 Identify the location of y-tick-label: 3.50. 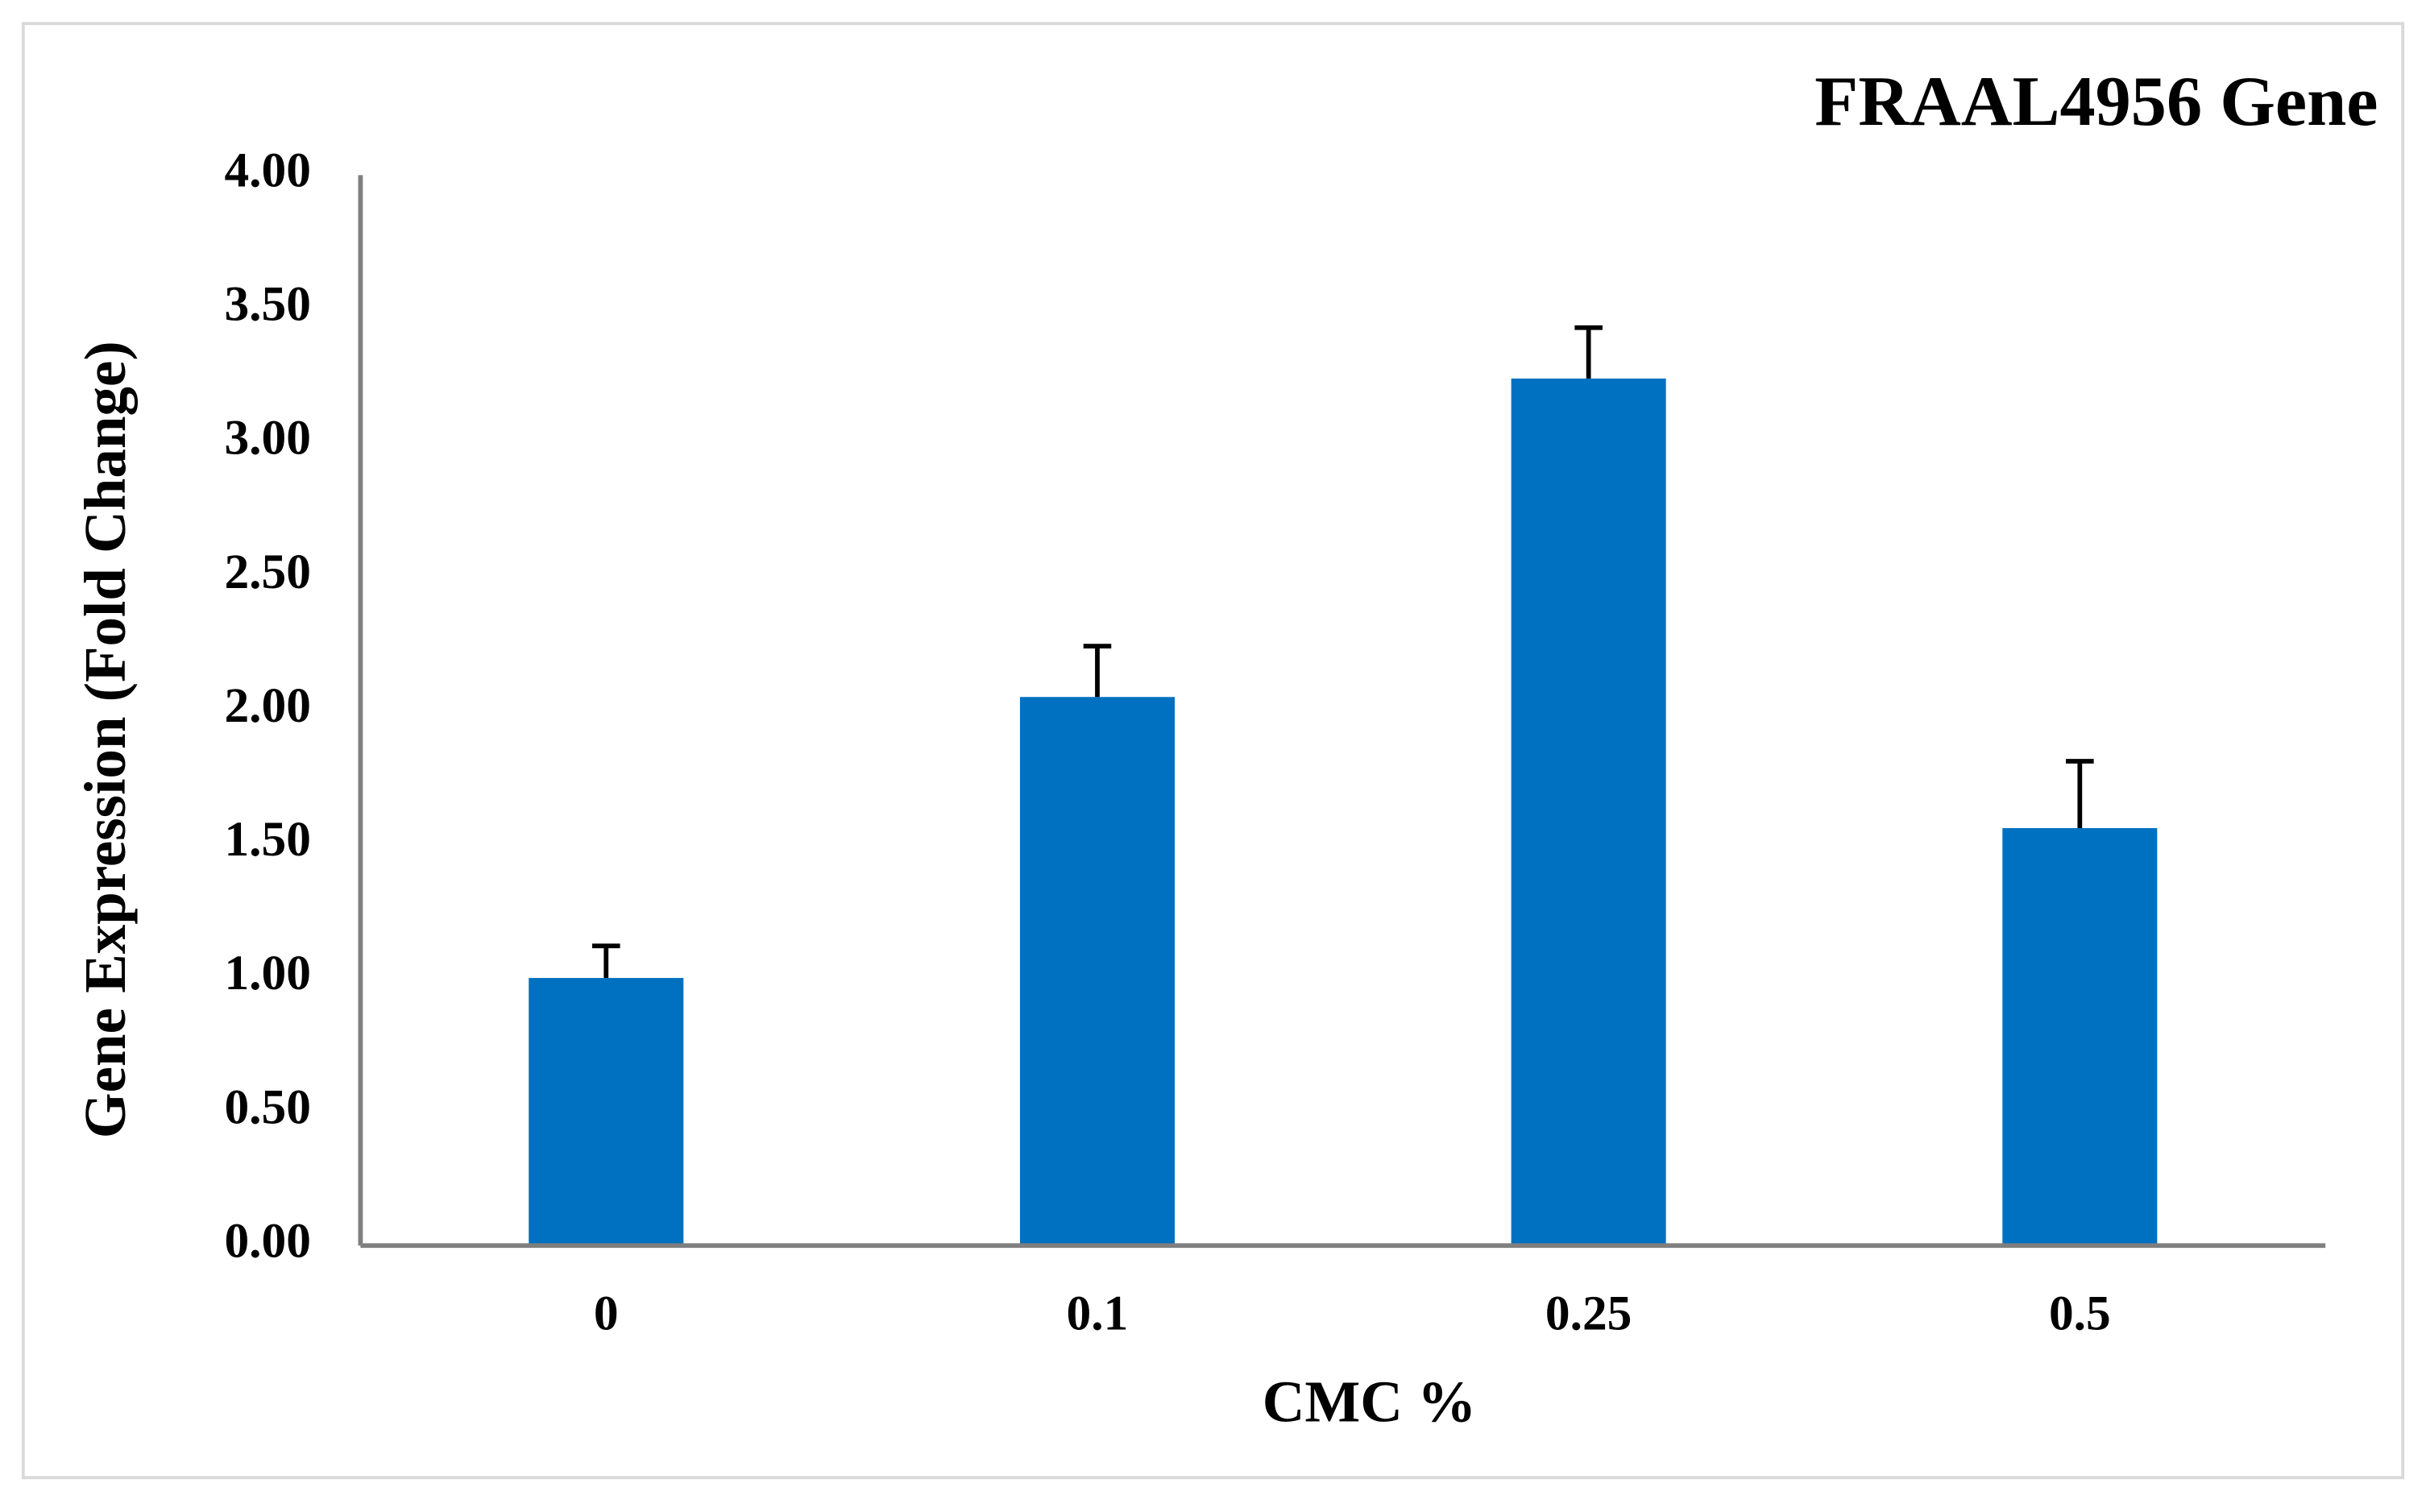
(267, 304).